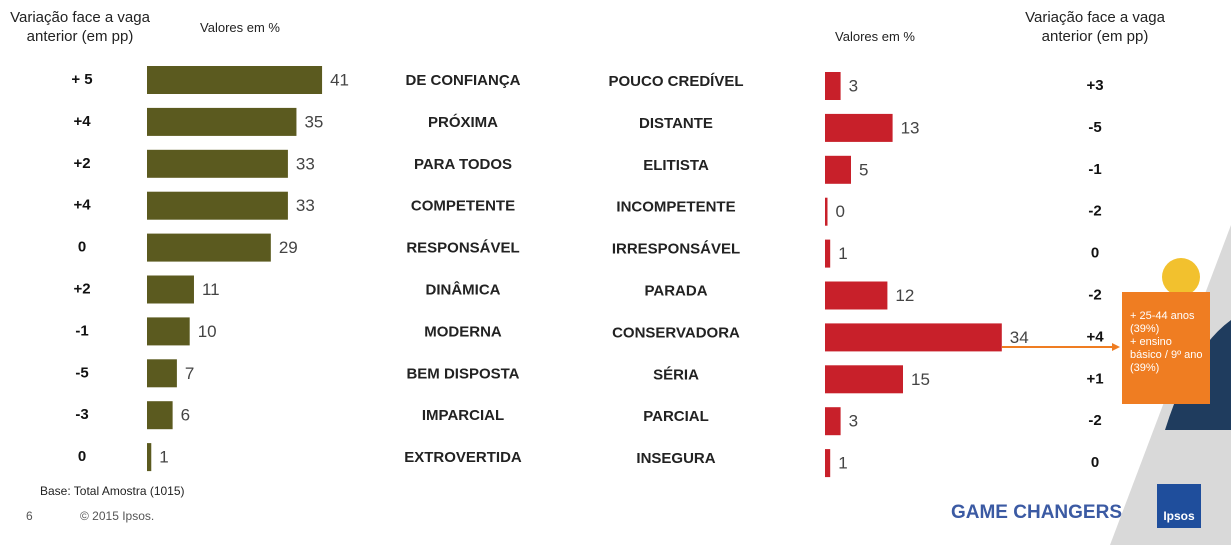  I want to click on category-label: INSEGURA, so click(675, 458).